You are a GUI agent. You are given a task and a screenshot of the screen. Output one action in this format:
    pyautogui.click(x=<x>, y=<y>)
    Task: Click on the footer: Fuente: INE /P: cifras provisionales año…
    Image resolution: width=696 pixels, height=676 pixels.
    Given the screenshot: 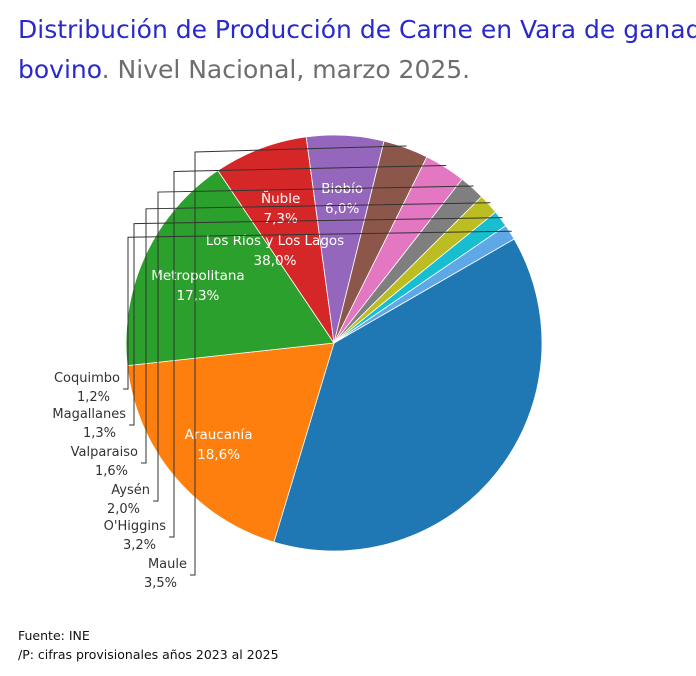 What is the action you would take?
    pyautogui.click(x=148, y=645)
    